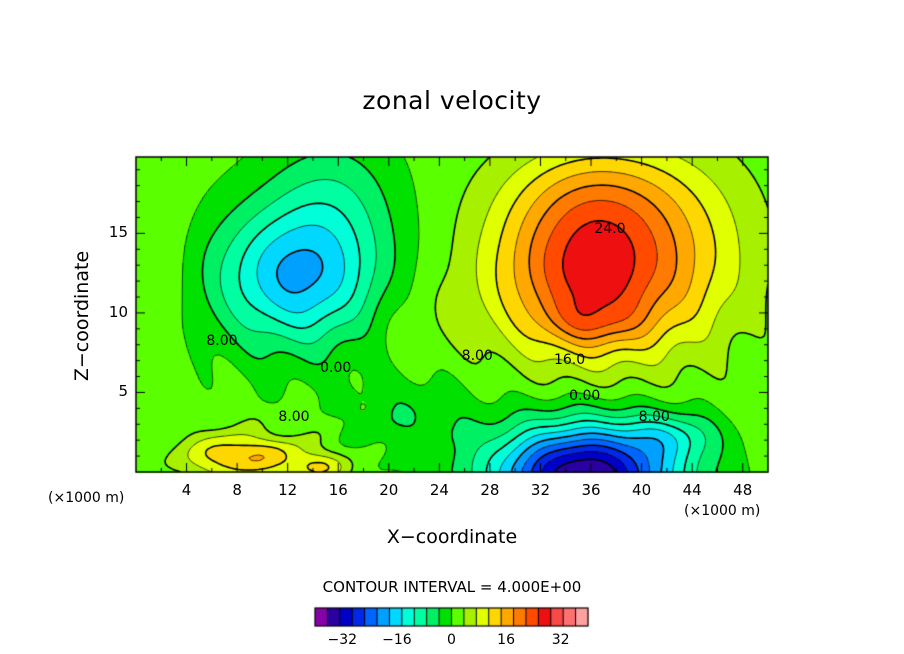  Describe the element at coordinates (452, 537) in the screenshot. I see `x-axis-label: X−coordinate` at that location.